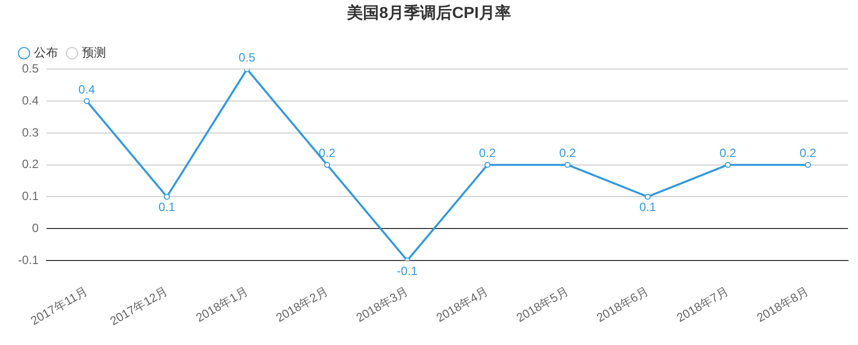 The height and width of the screenshot is (345, 858). Describe the element at coordinates (622, 304) in the screenshot. I see `x-tick-label: 2018年6月` at that location.